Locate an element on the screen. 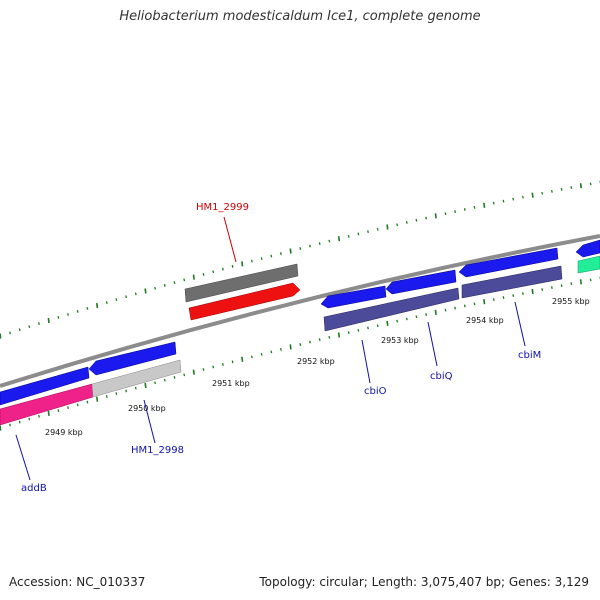 This screenshot has width=600, height=600. scale-label: 2951 kbp is located at coordinates (231, 383).